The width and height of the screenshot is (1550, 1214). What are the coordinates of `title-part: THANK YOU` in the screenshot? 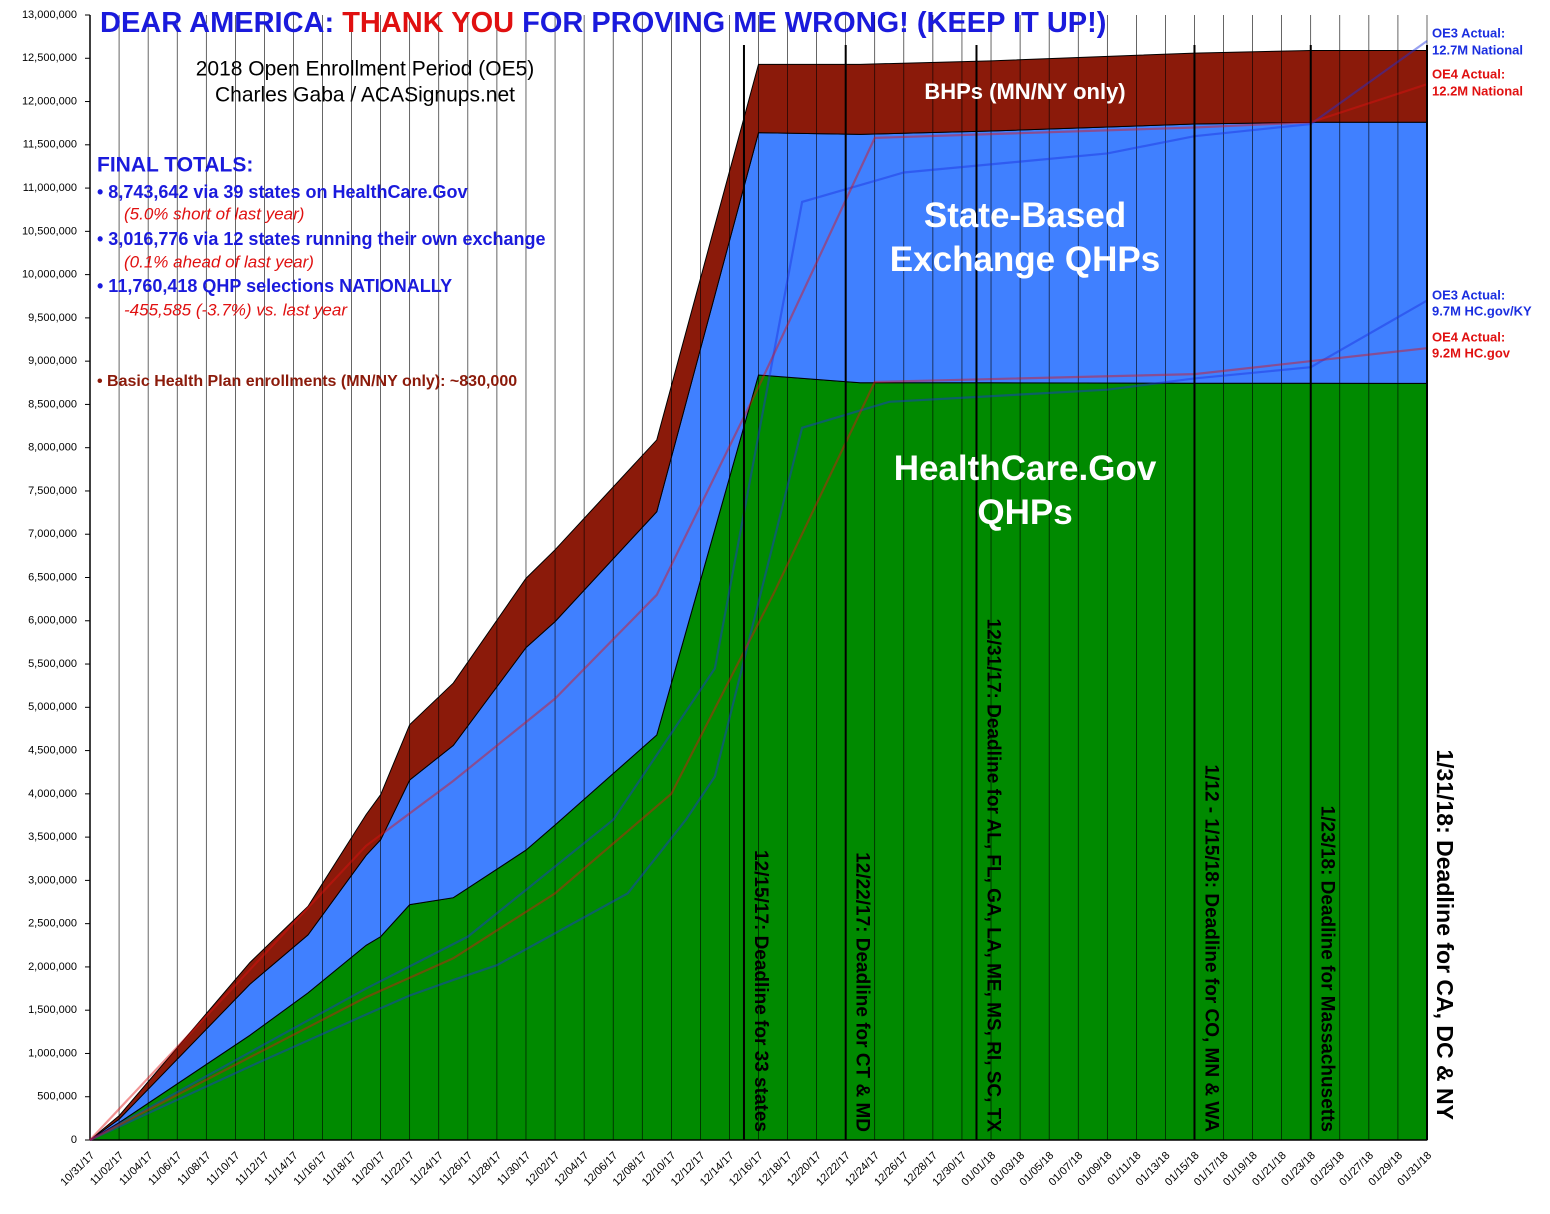 It's located at (428, 23).